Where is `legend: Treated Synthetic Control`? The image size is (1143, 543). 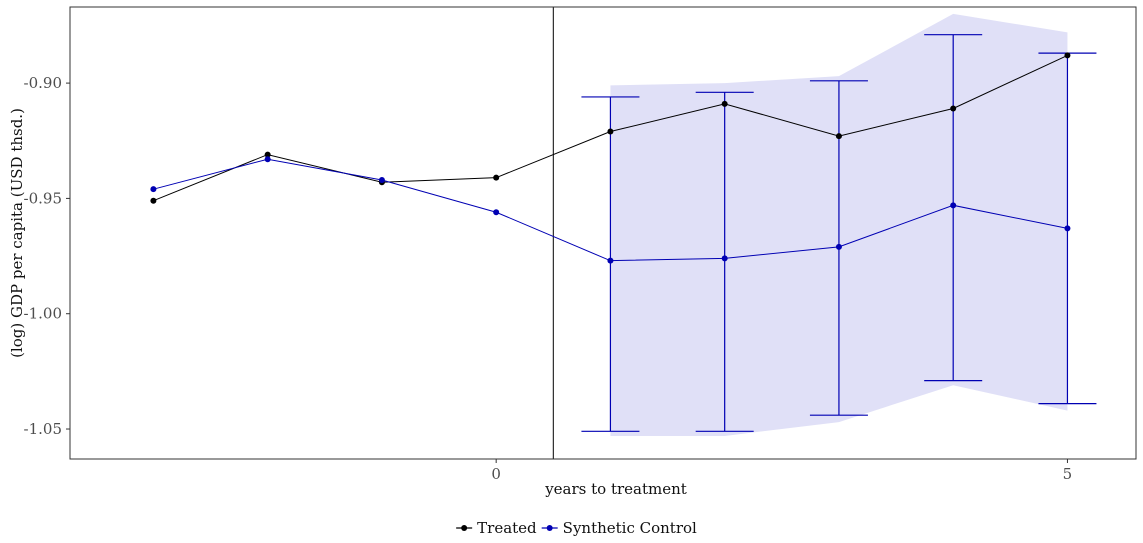 legend: Treated Synthetic Control is located at coordinates (576, 528).